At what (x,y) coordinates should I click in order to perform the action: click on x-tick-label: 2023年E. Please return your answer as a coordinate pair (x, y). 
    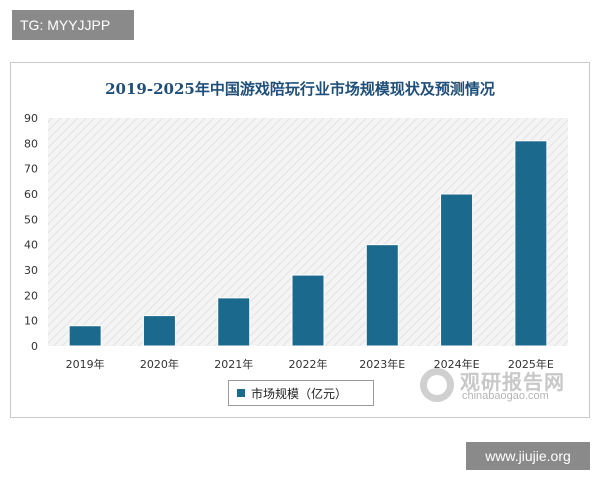
    Looking at the image, I should click on (382, 364).